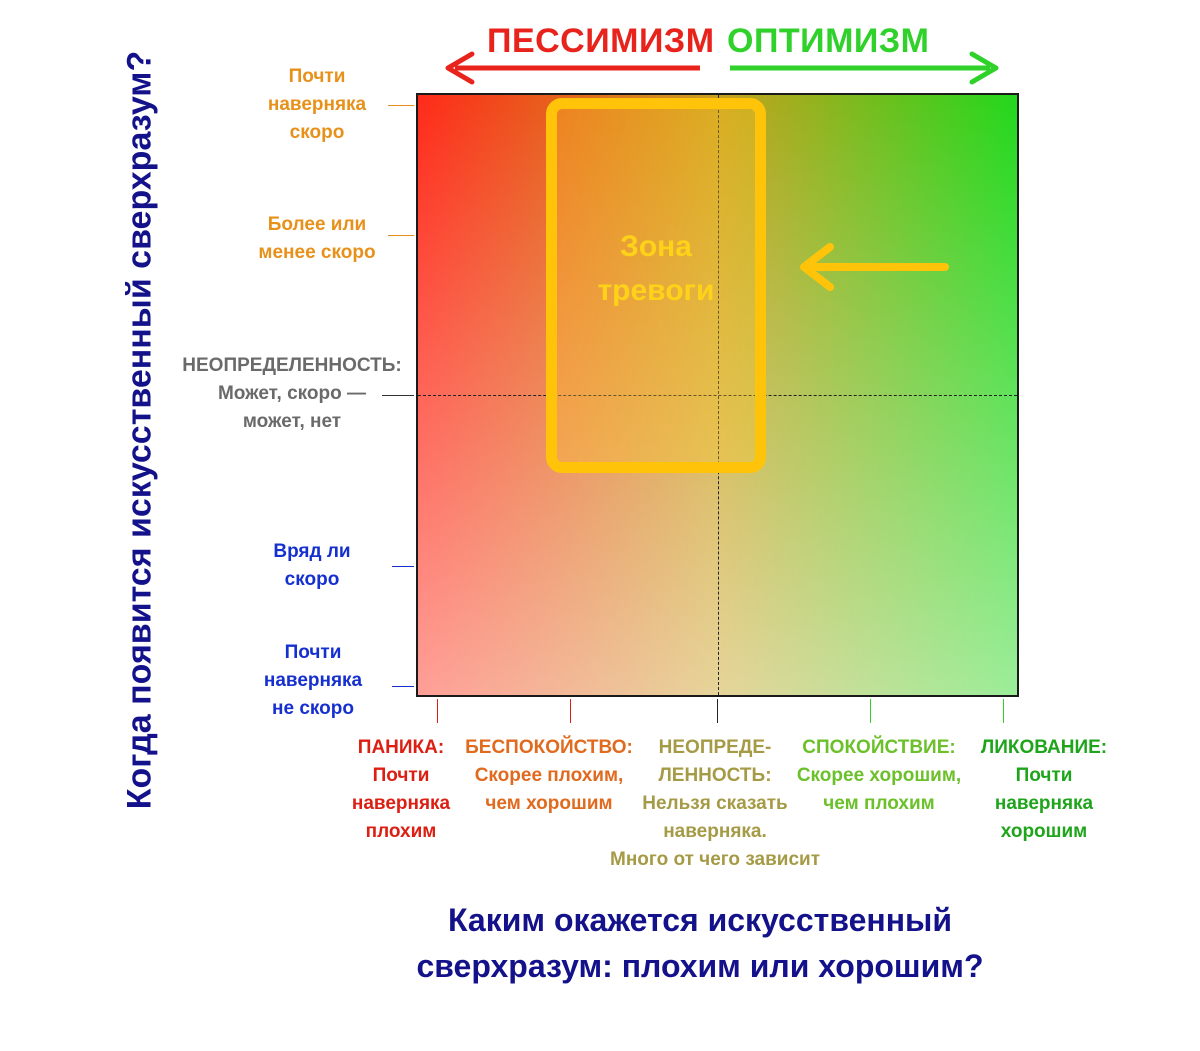 The height and width of the screenshot is (1051, 1200). I want to click on x-label-line: ПАНИКА:, so click(401, 747).